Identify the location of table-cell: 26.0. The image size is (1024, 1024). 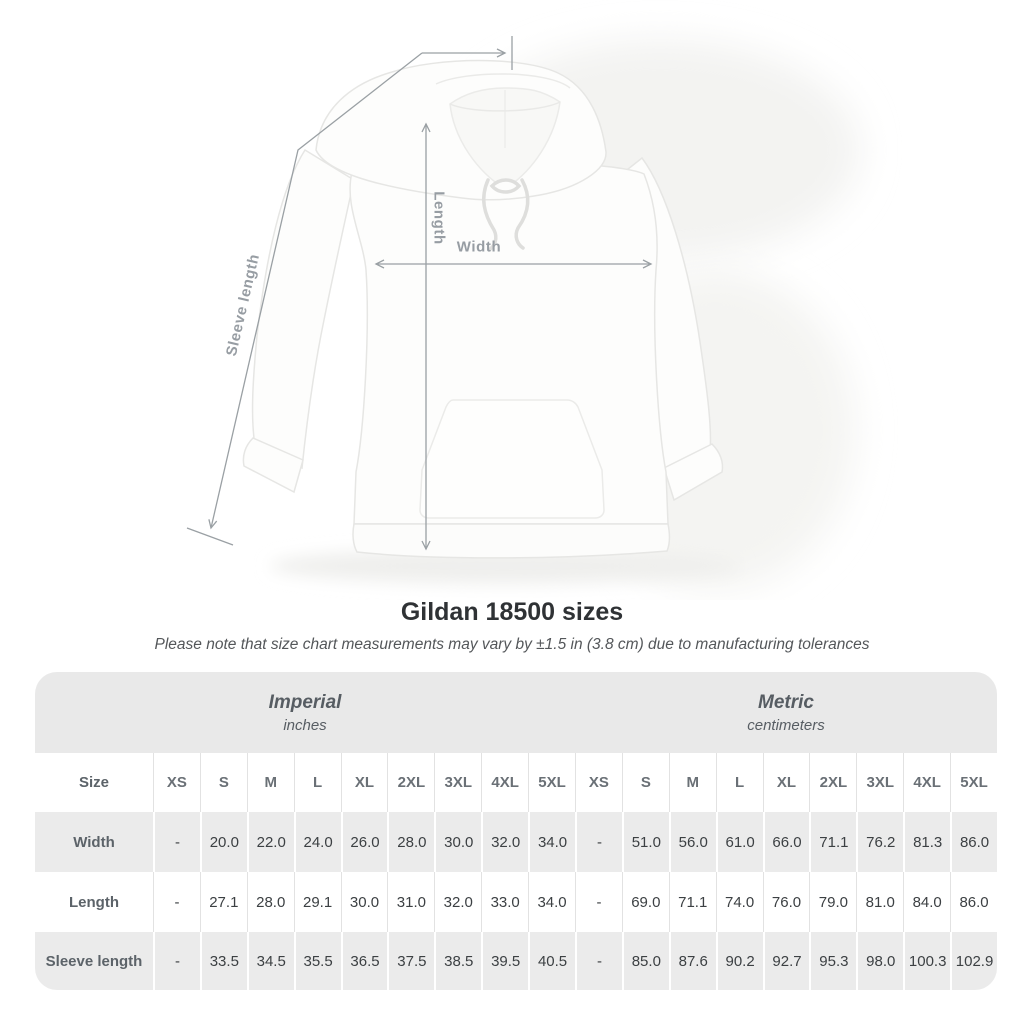
(364, 842).